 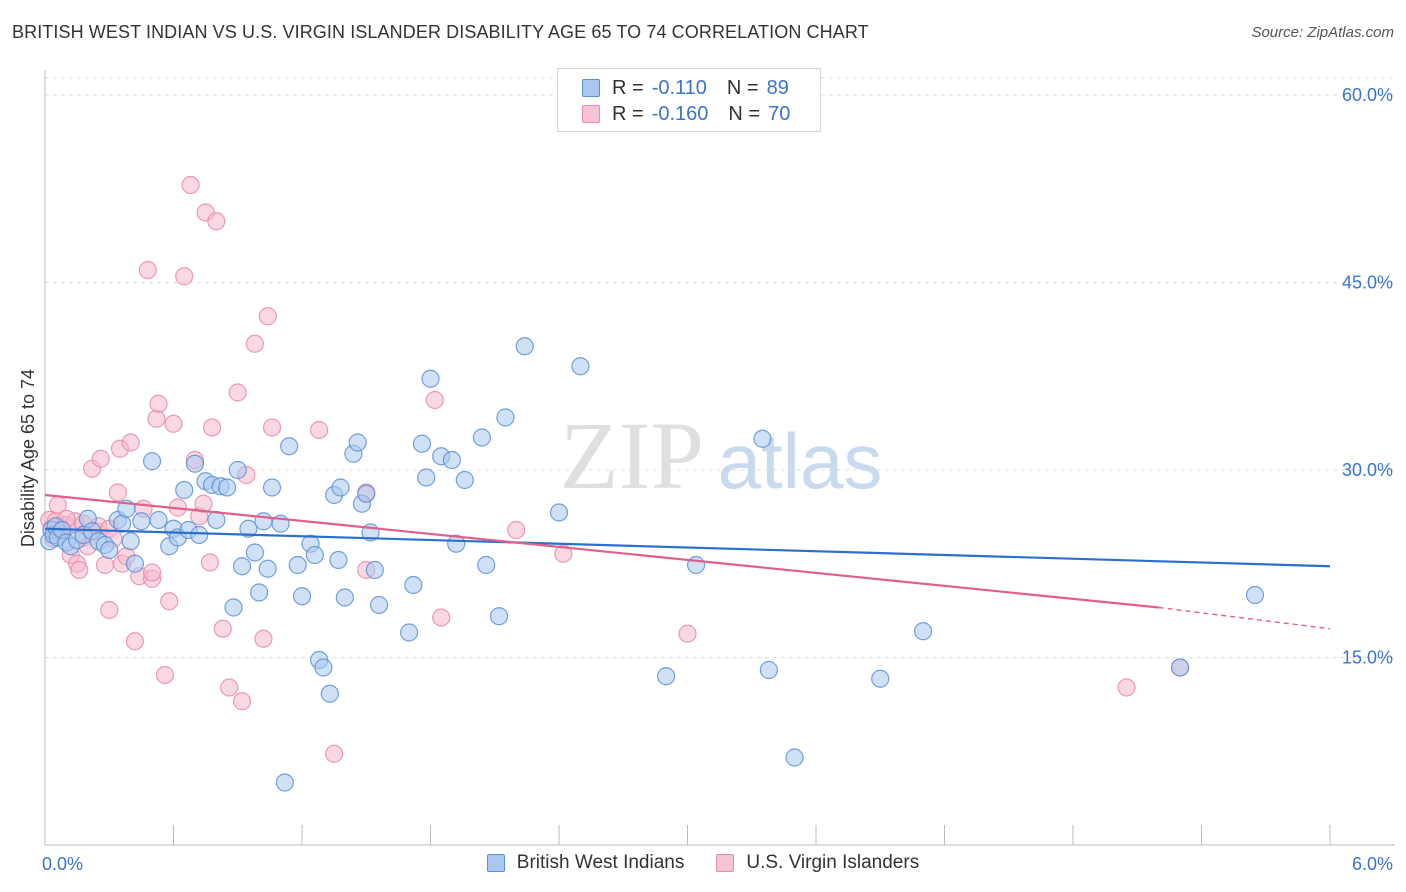 I want to click on legend-n-label: N =, so click(x=744, y=113).